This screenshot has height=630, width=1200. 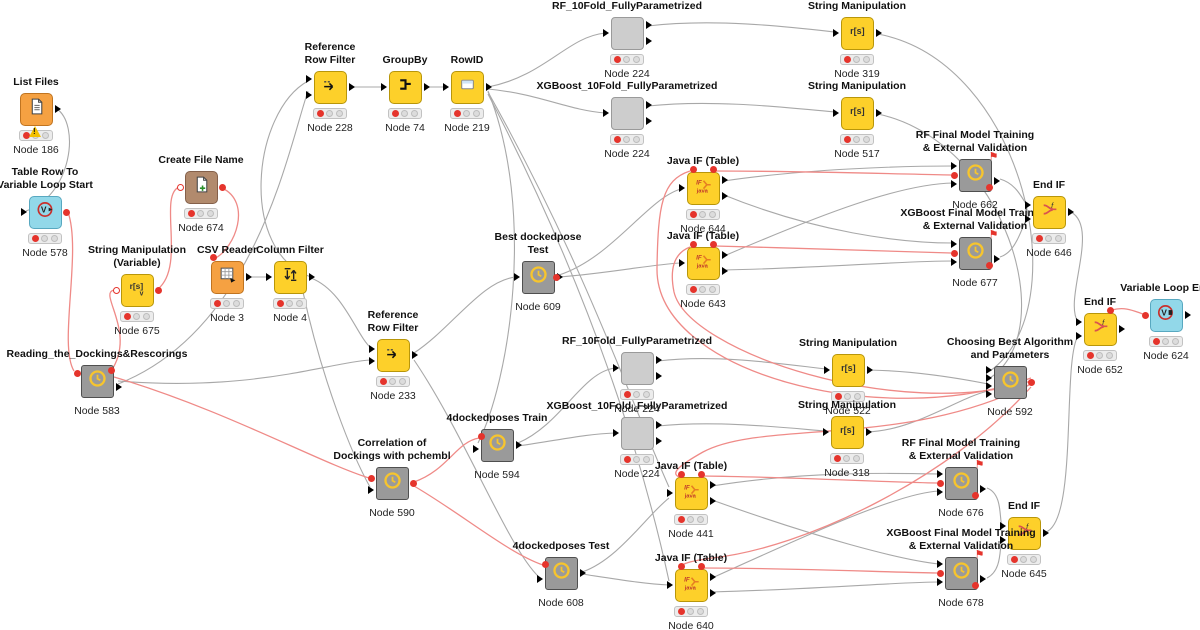 I want to click on flow-variable-wire-n592-n640, so click(x=855, y=477).